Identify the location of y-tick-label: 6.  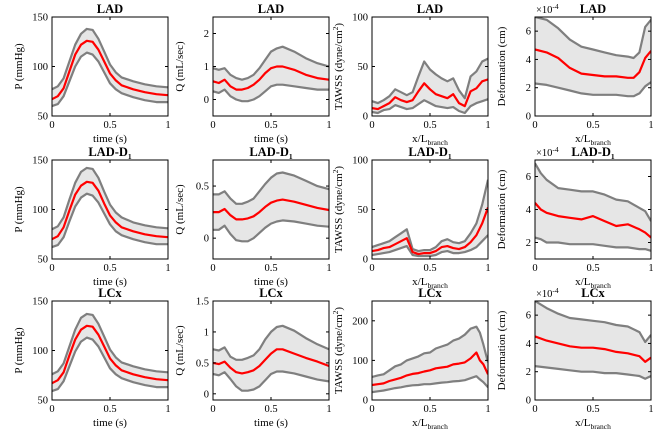
(528, 177).